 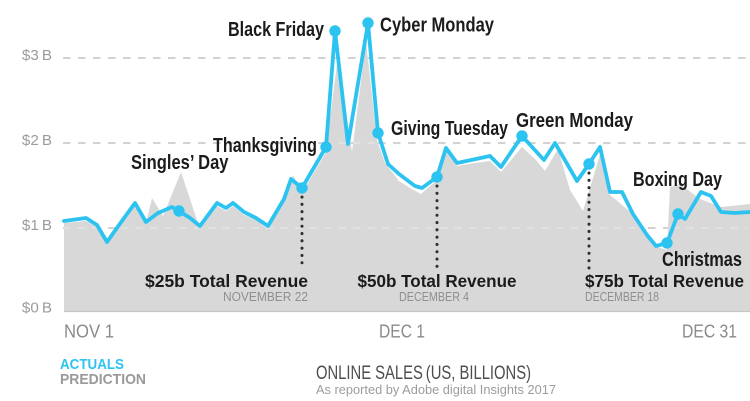 What do you see at coordinates (265, 146) in the screenshot?
I see `svg-text: Thanksgiving` at bounding box center [265, 146].